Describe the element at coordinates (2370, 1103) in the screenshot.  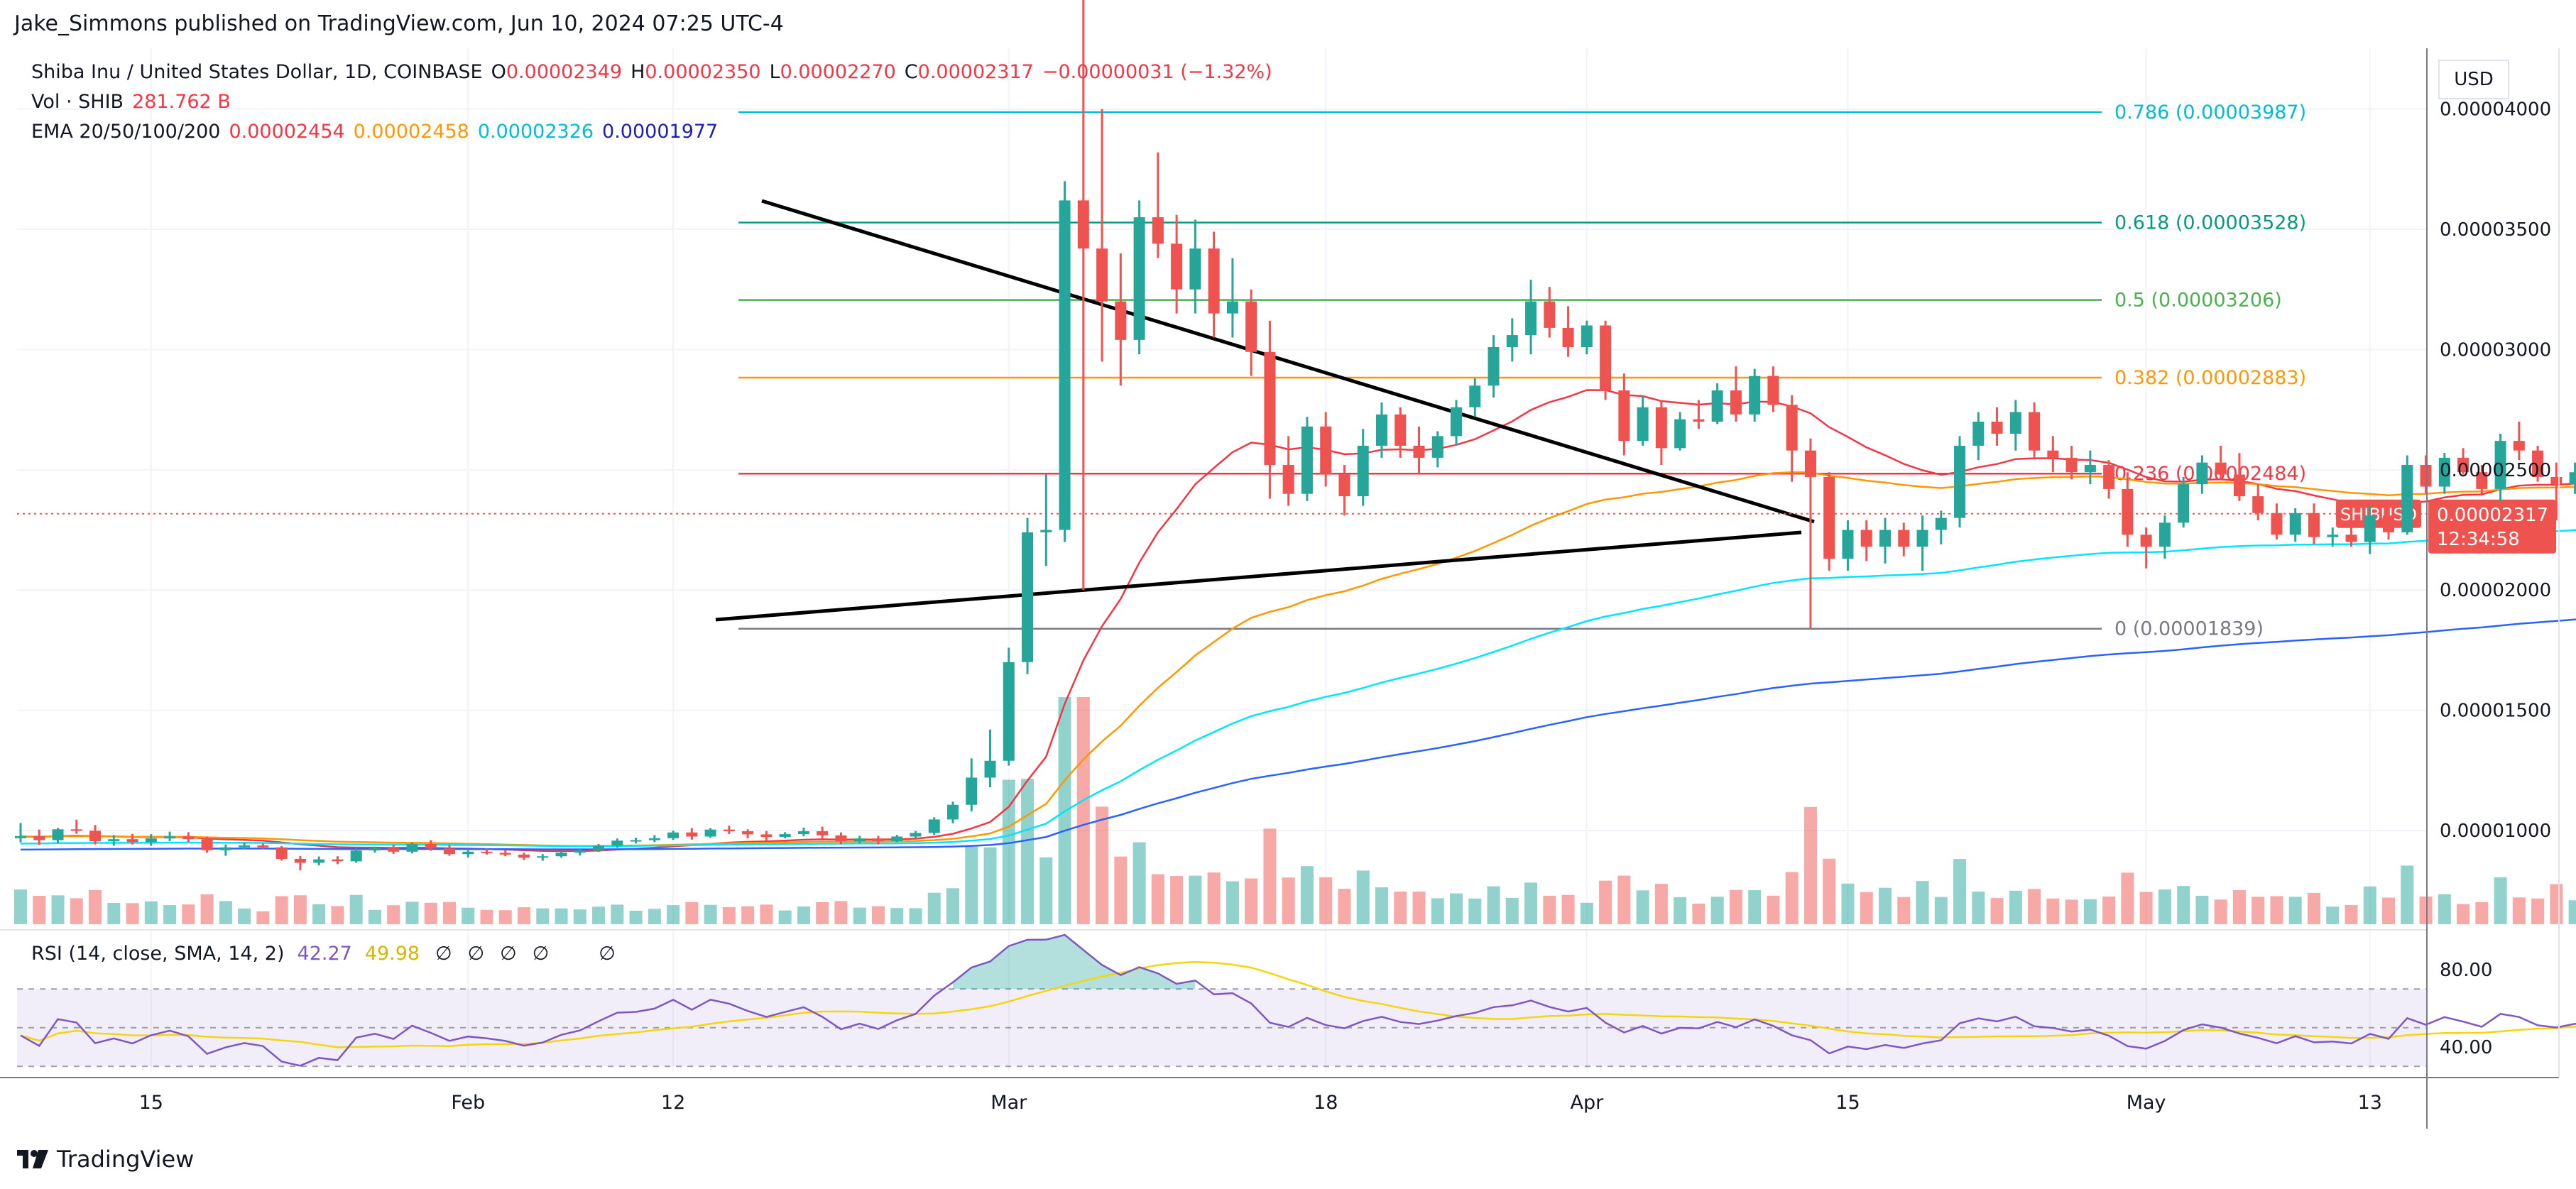
I see `time-tick-label: 13` at that location.